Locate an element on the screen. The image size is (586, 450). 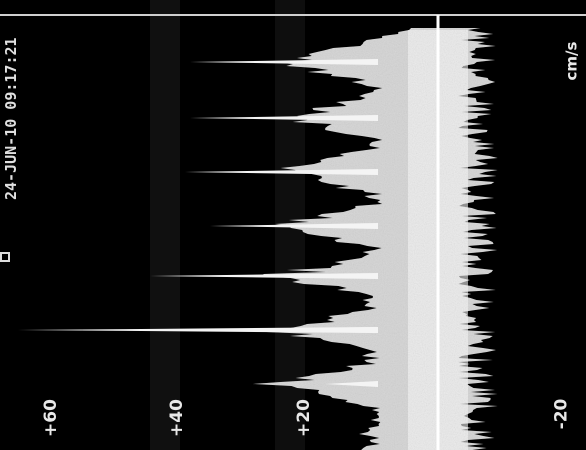
tick-label-minus20: -20 is located at coordinates (561, 414).